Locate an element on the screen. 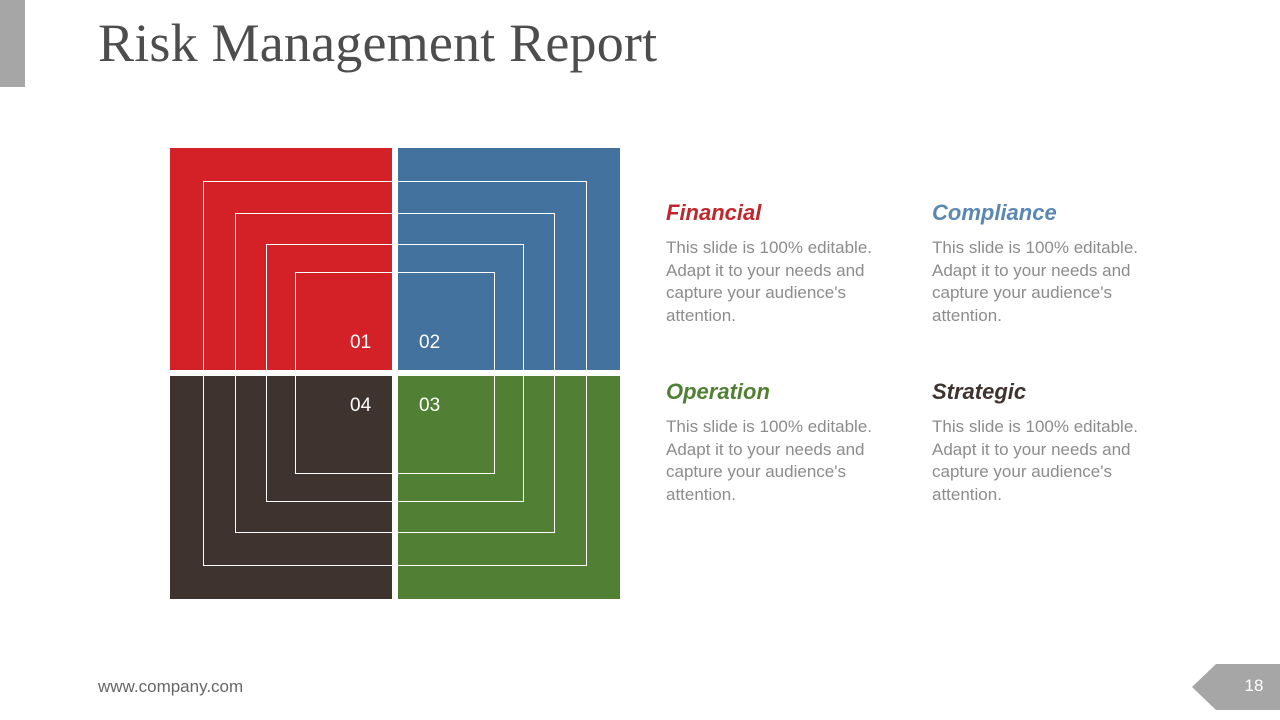 The height and width of the screenshot is (720, 1280). section-heading-compliance: Compliance is located at coordinates (994, 212).